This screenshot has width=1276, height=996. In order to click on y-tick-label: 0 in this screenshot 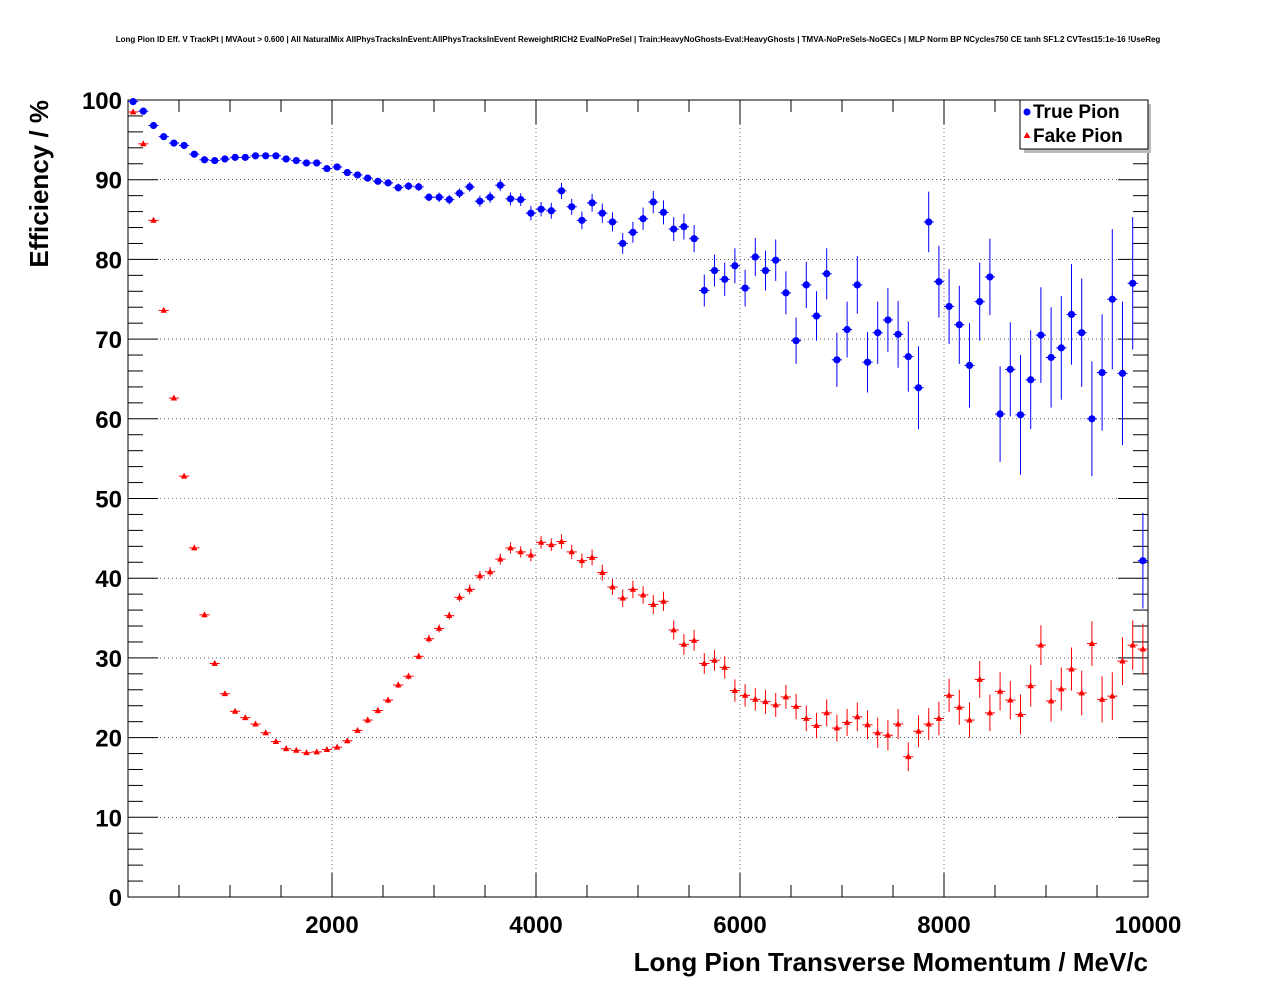, I will do `click(115, 898)`.